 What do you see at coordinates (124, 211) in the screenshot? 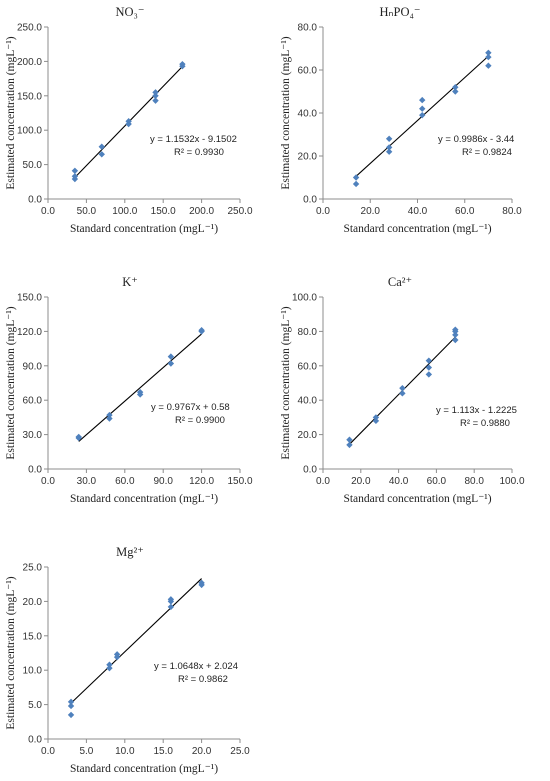
I see `x-tick-label: 100.0` at bounding box center [124, 211].